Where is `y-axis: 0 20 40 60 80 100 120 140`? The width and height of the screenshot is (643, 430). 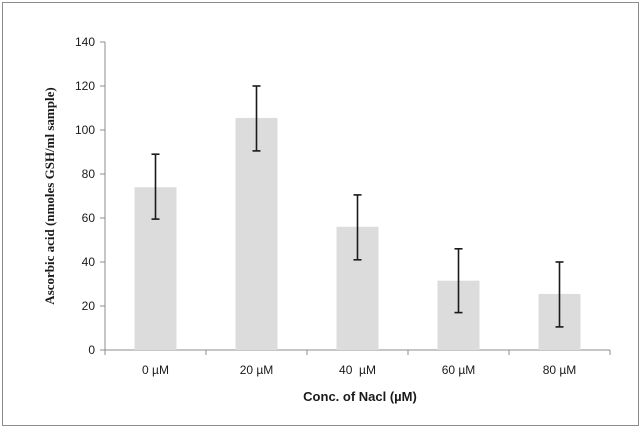
y-axis: 0 20 40 60 80 100 120 140 is located at coordinates (90, 196).